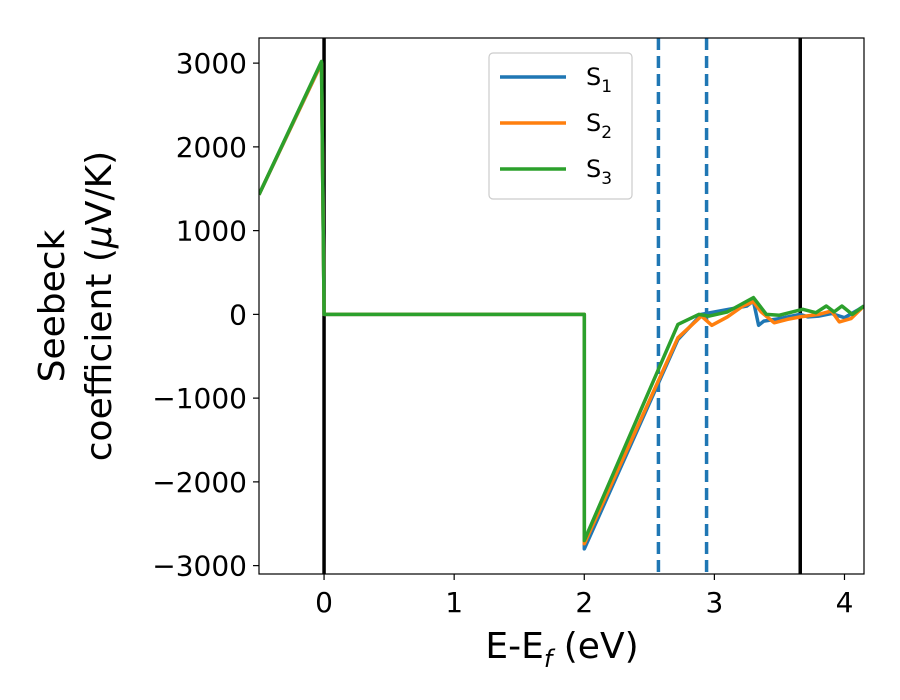  I want to click on y-tick-label: 1000, so click(211, 231).